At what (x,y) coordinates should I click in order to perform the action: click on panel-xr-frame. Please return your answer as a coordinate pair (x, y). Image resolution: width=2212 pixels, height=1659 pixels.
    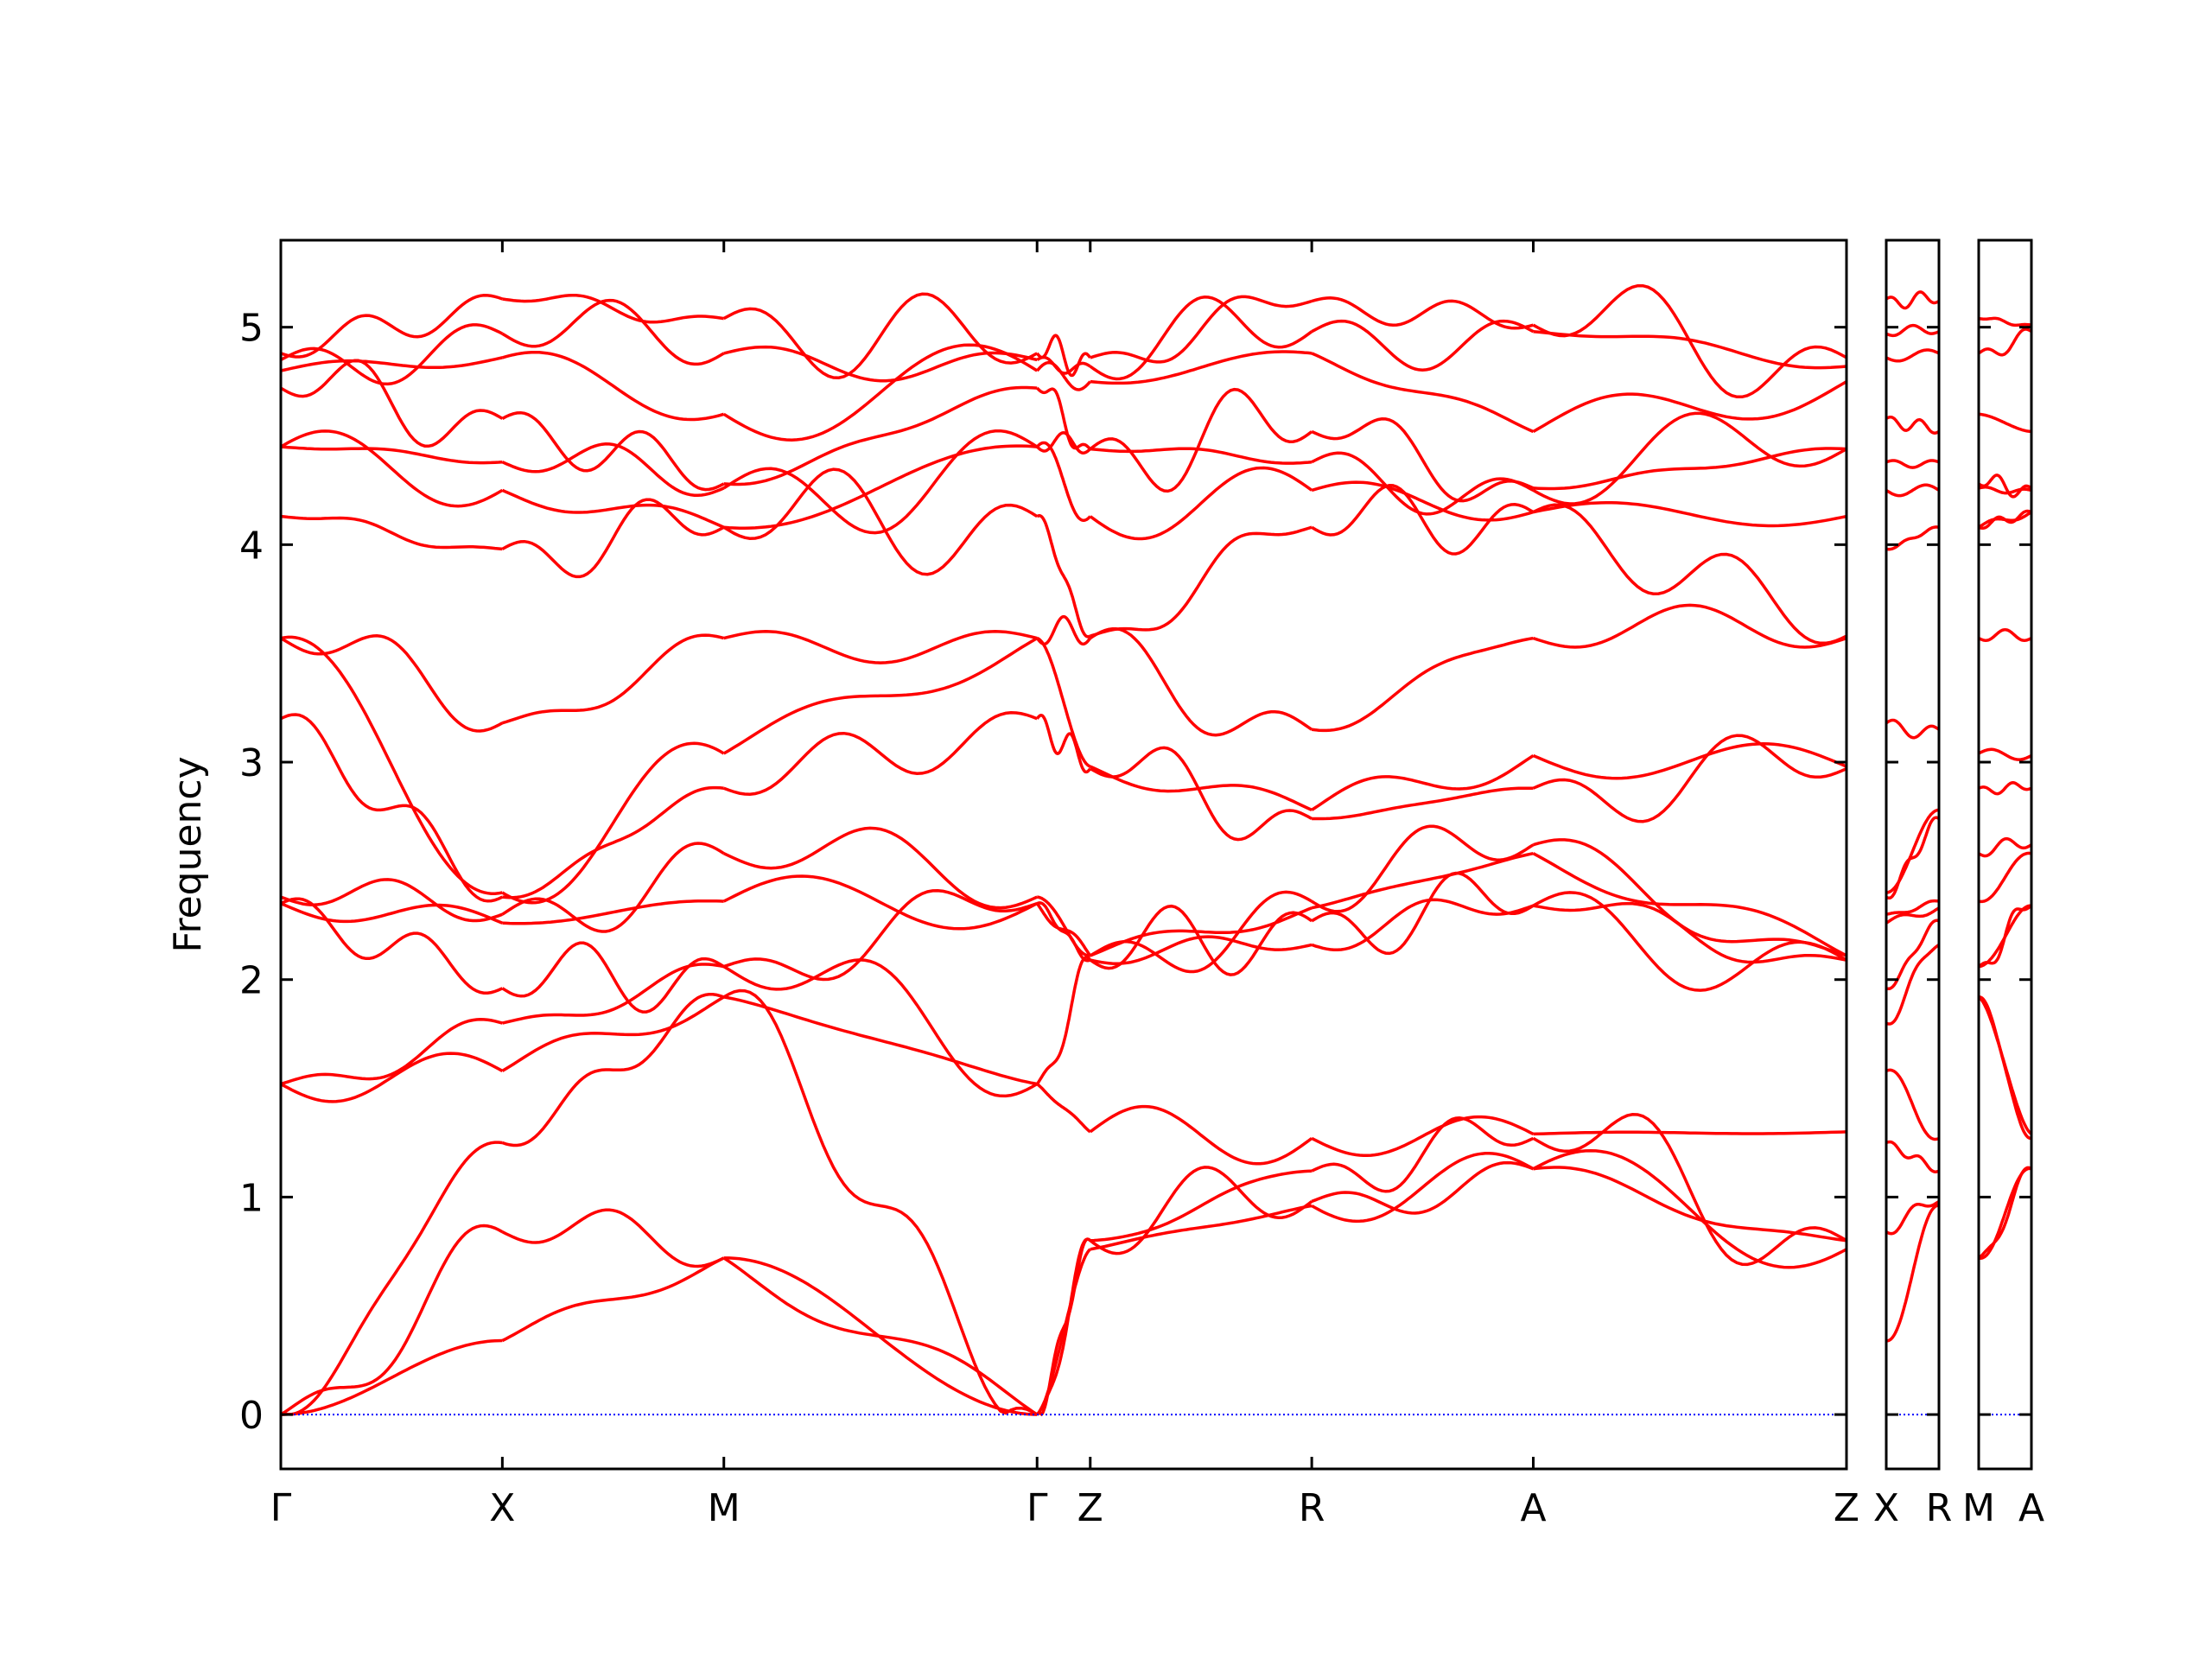
    Looking at the image, I should click on (1913, 854).